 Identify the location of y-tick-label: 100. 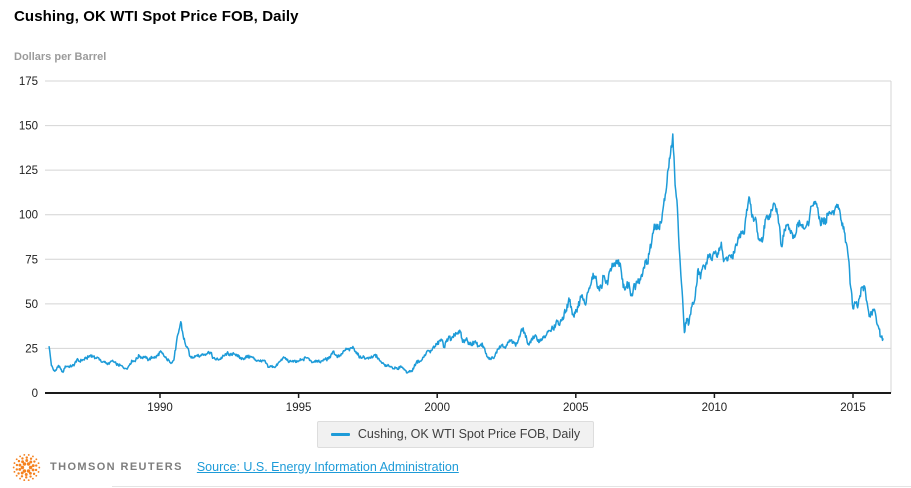
(28, 216).